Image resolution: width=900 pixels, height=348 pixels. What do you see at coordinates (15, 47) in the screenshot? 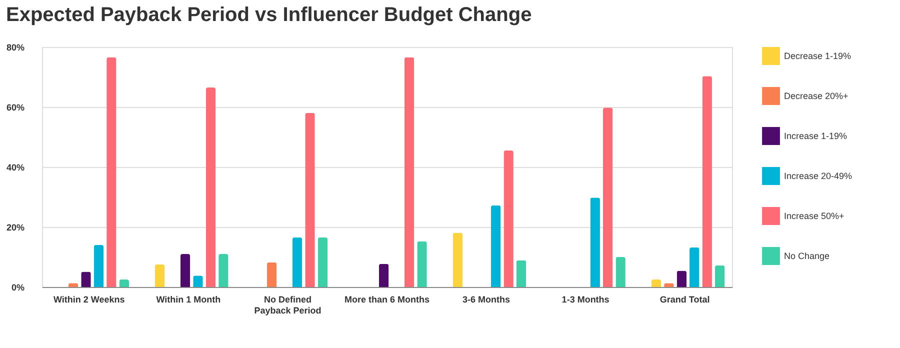
I see `y-tick-label: 80%` at bounding box center [15, 47].